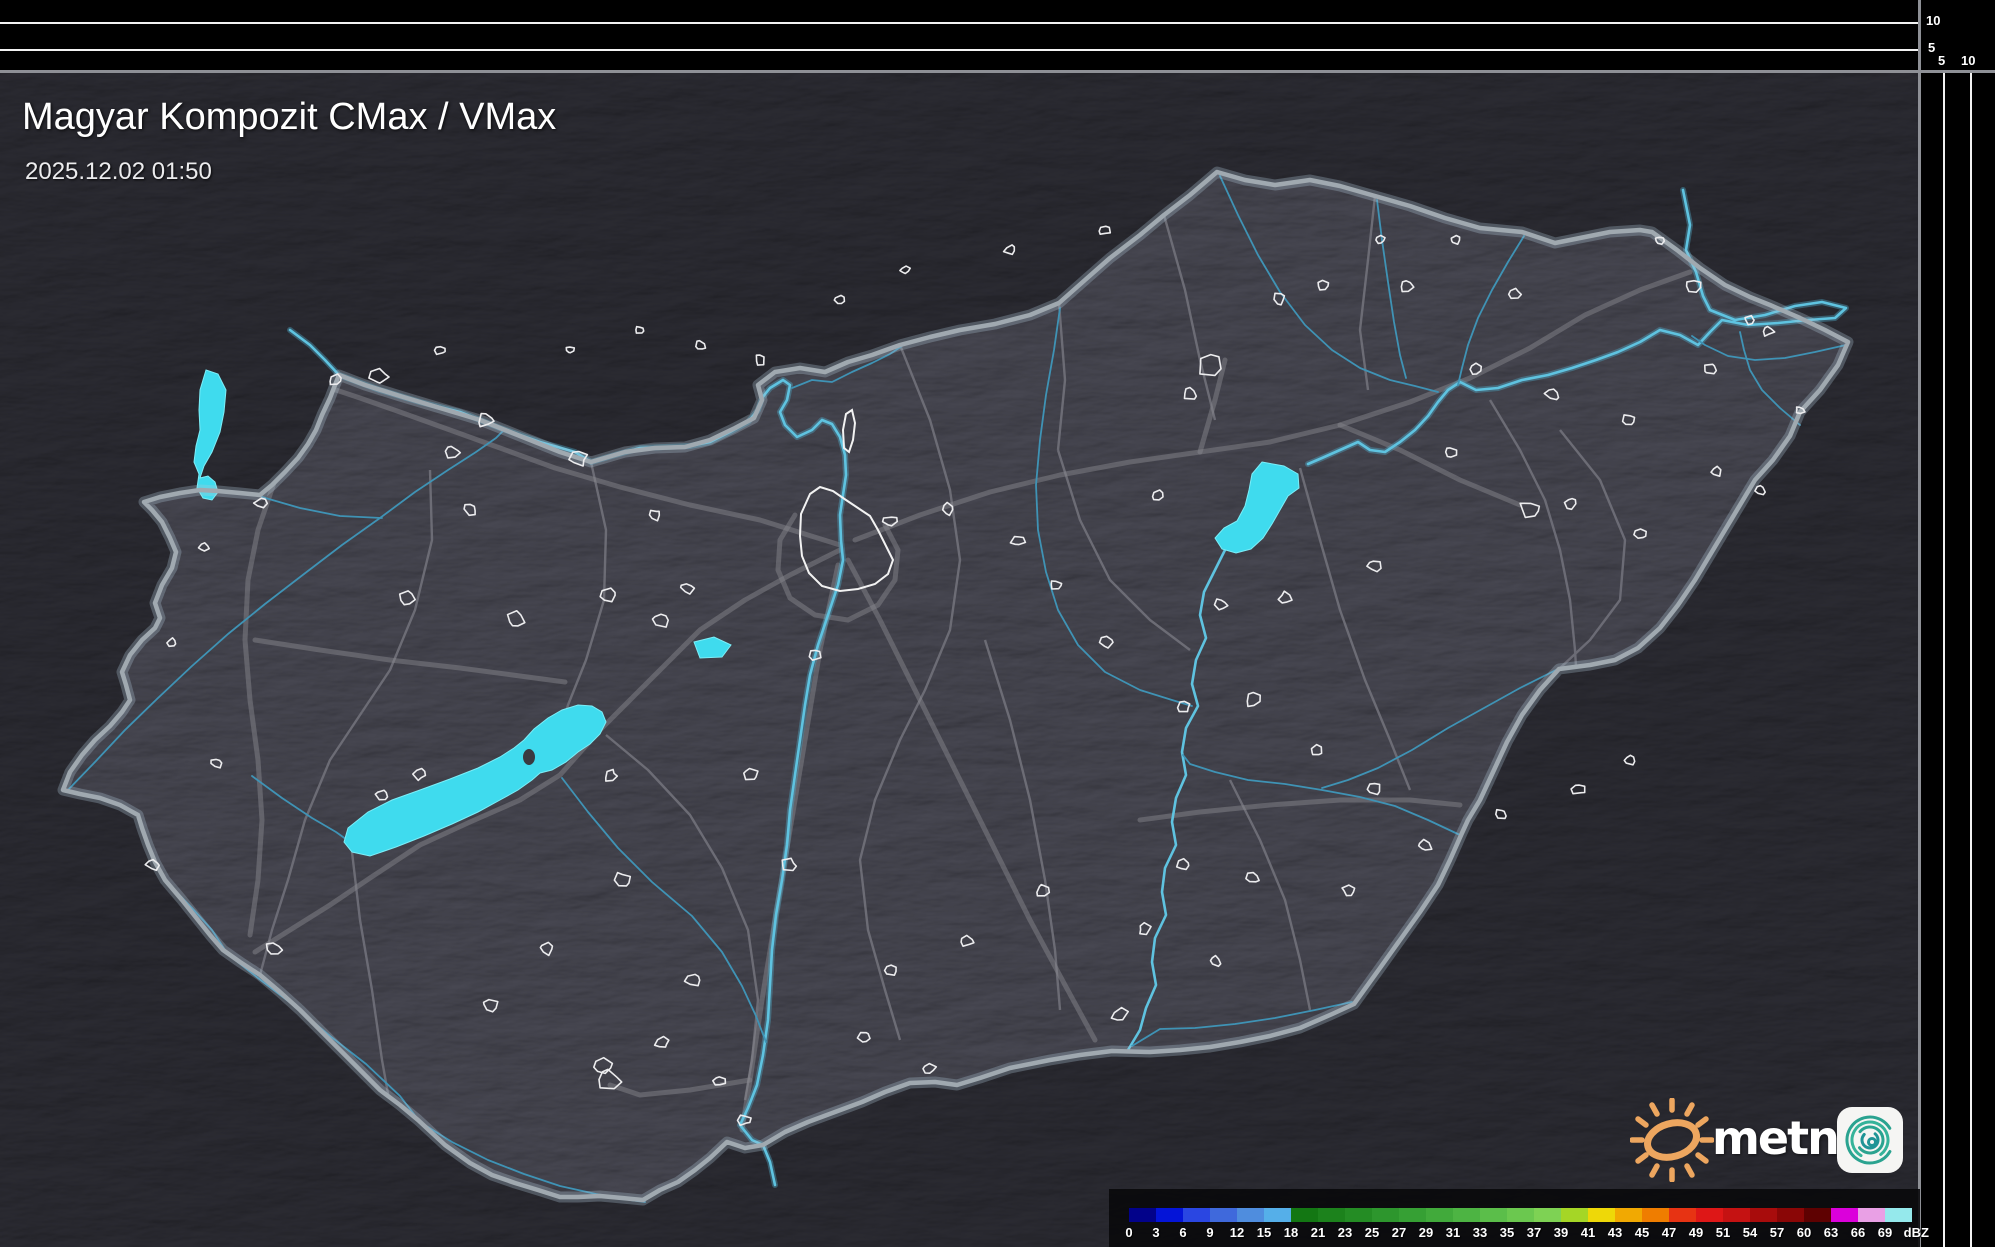 Image resolution: width=1995 pixels, height=1247 pixels. I want to click on legend-tick-label: 49, so click(1696, 1232).